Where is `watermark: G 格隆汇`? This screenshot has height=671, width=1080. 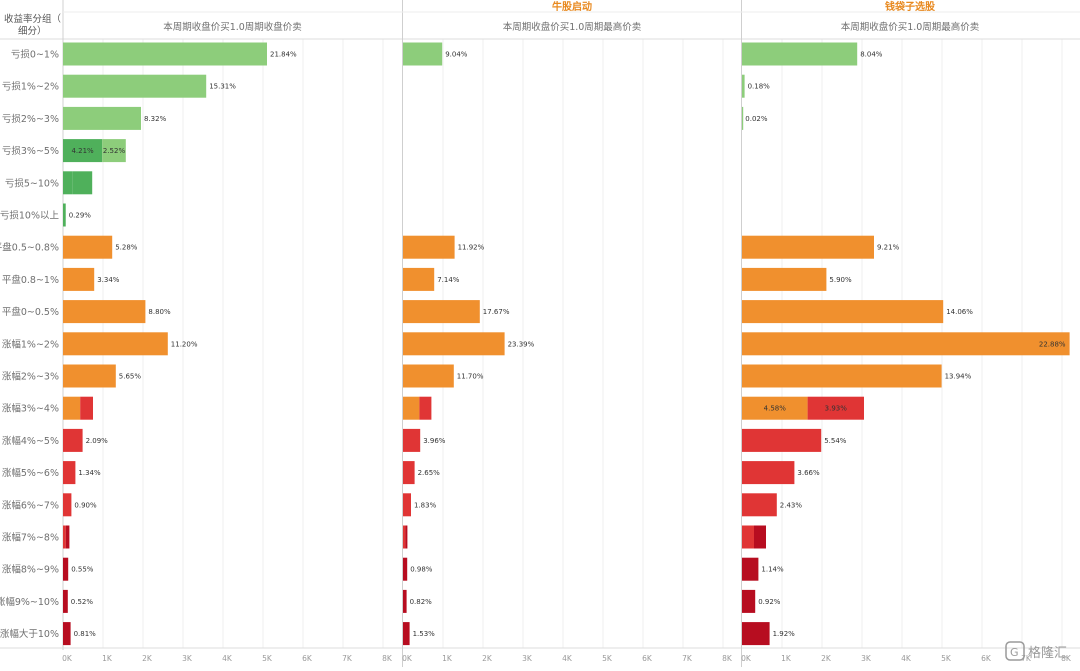 watermark: G 格隆汇 is located at coordinates (1036, 651).